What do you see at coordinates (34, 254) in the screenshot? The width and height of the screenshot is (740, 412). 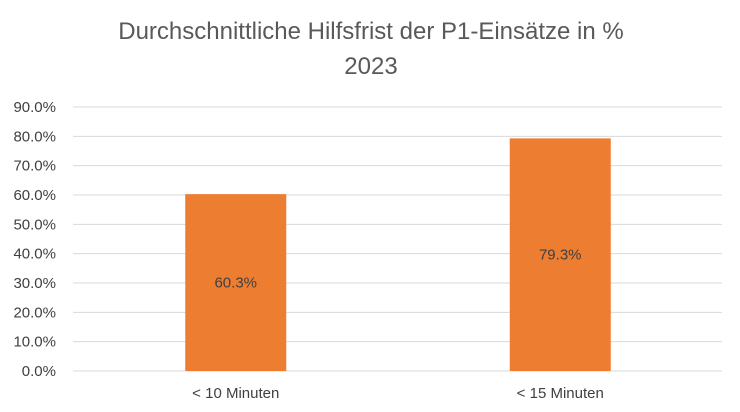 I see `y-tick-label: 40.0%` at bounding box center [34, 254].